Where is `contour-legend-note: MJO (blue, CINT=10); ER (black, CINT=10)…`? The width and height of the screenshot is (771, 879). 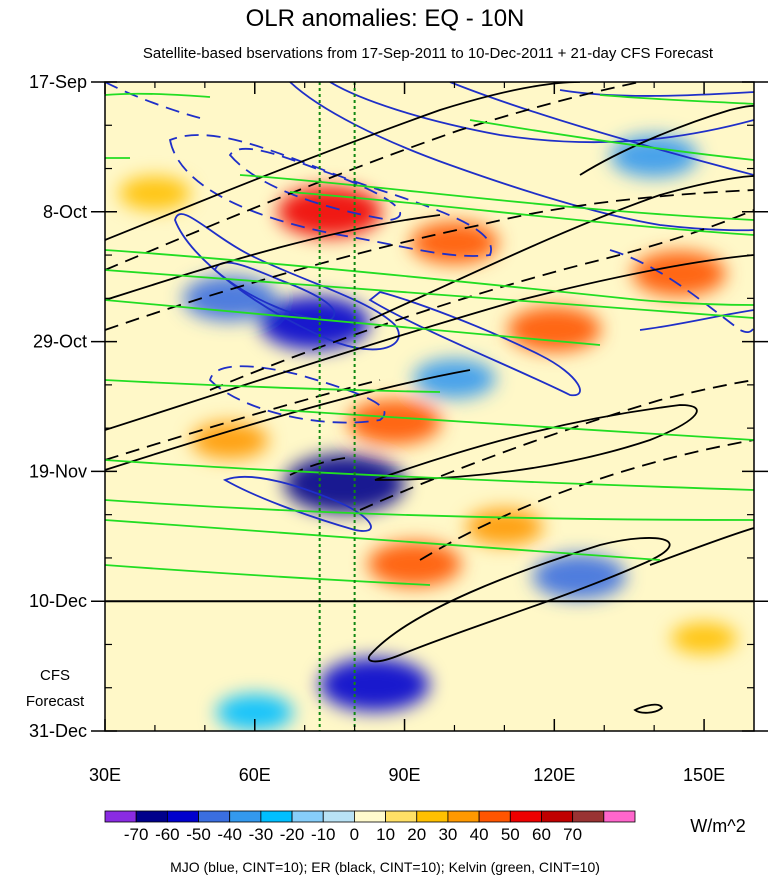
contour-legend-note: MJO (blue, CINT=10); ER (black, CINT=10)… is located at coordinates (385, 867).